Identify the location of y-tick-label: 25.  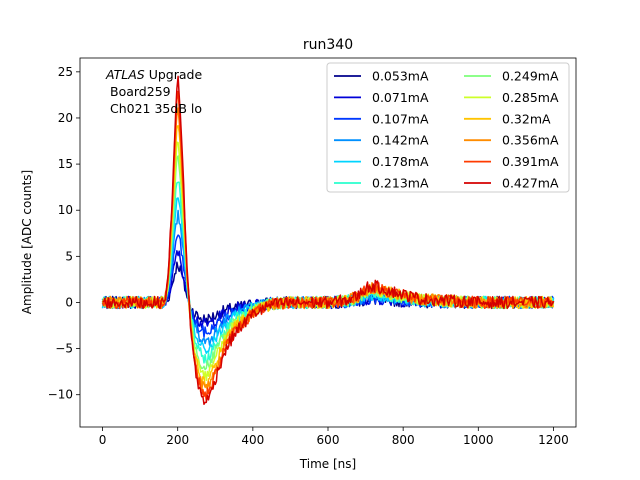
(65, 72).